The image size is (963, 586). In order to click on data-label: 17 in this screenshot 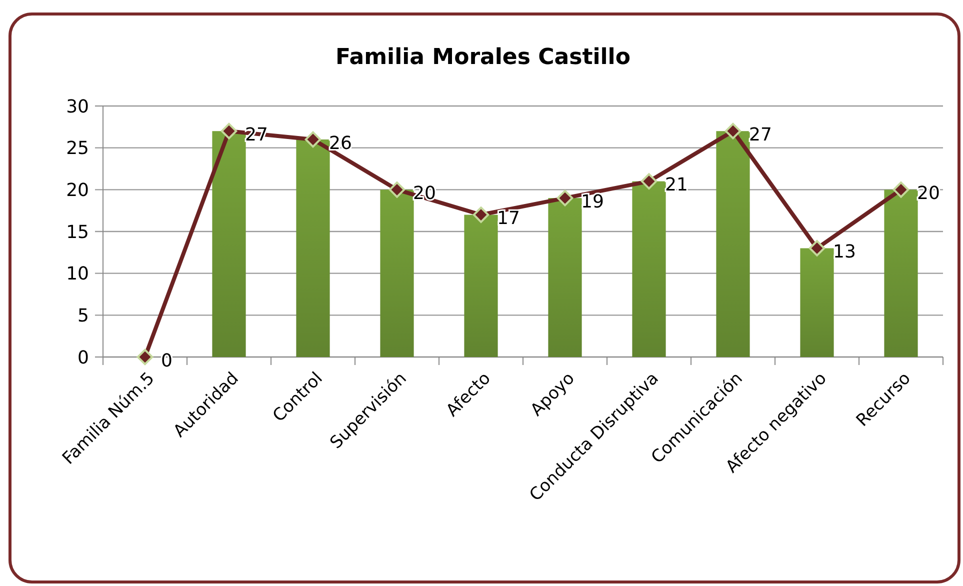, I will do `click(508, 219)`.